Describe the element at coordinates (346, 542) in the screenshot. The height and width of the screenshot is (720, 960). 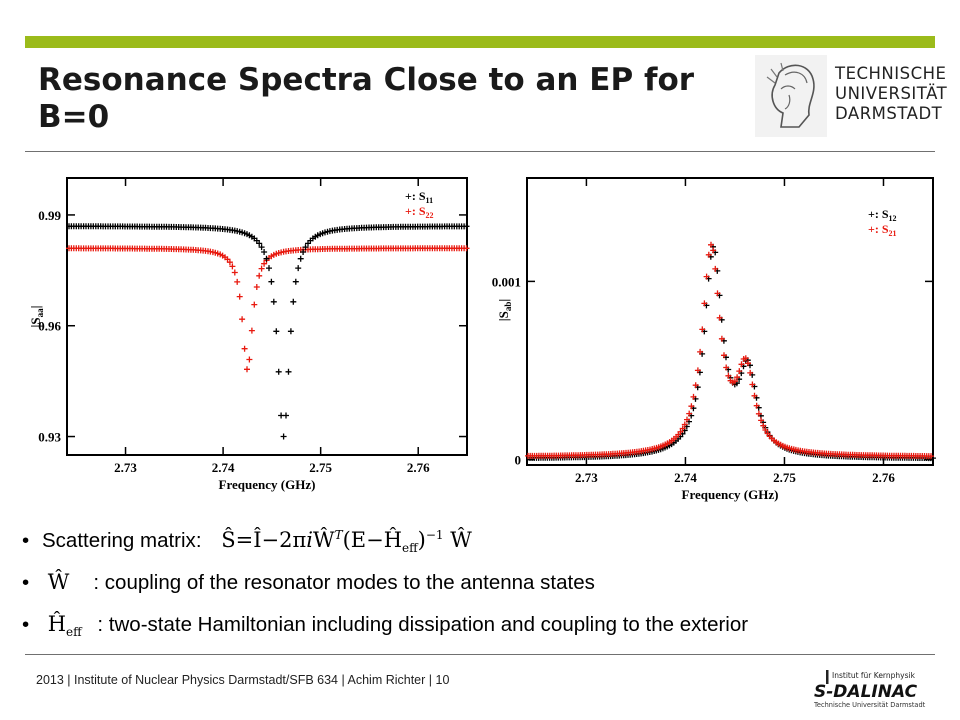
I see `scattering-matrix-formula: Ŝ=Î−2πiŴT(E−Ĥeff)−1 Ŵ` at that location.